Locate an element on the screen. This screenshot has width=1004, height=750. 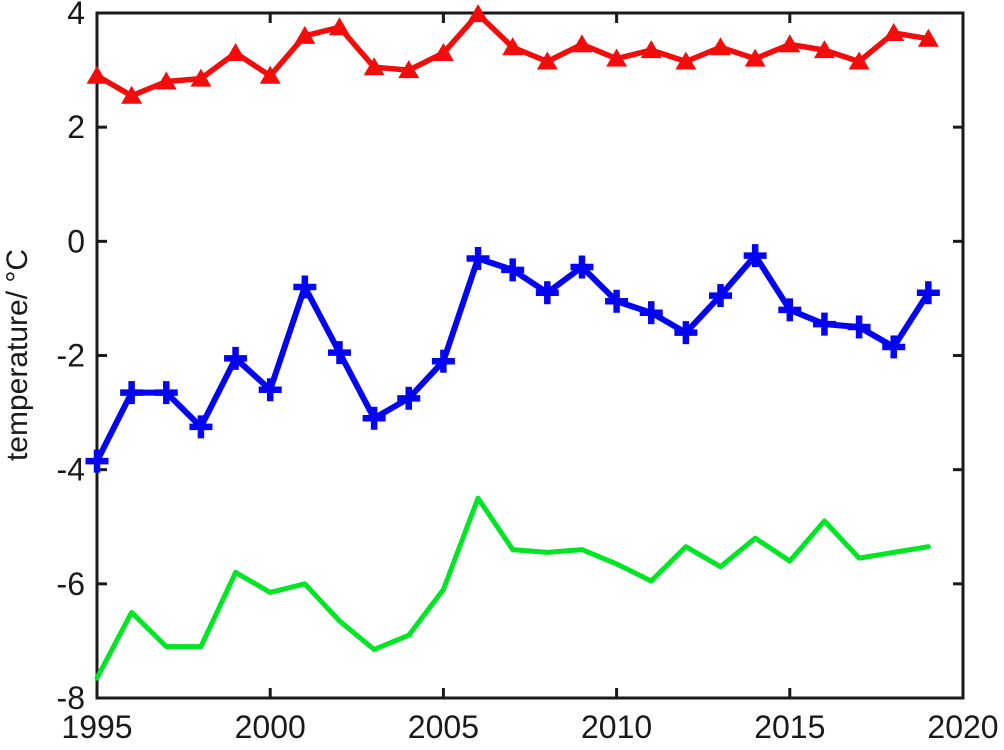
y-tick-label: -4 is located at coordinates (71, 470).